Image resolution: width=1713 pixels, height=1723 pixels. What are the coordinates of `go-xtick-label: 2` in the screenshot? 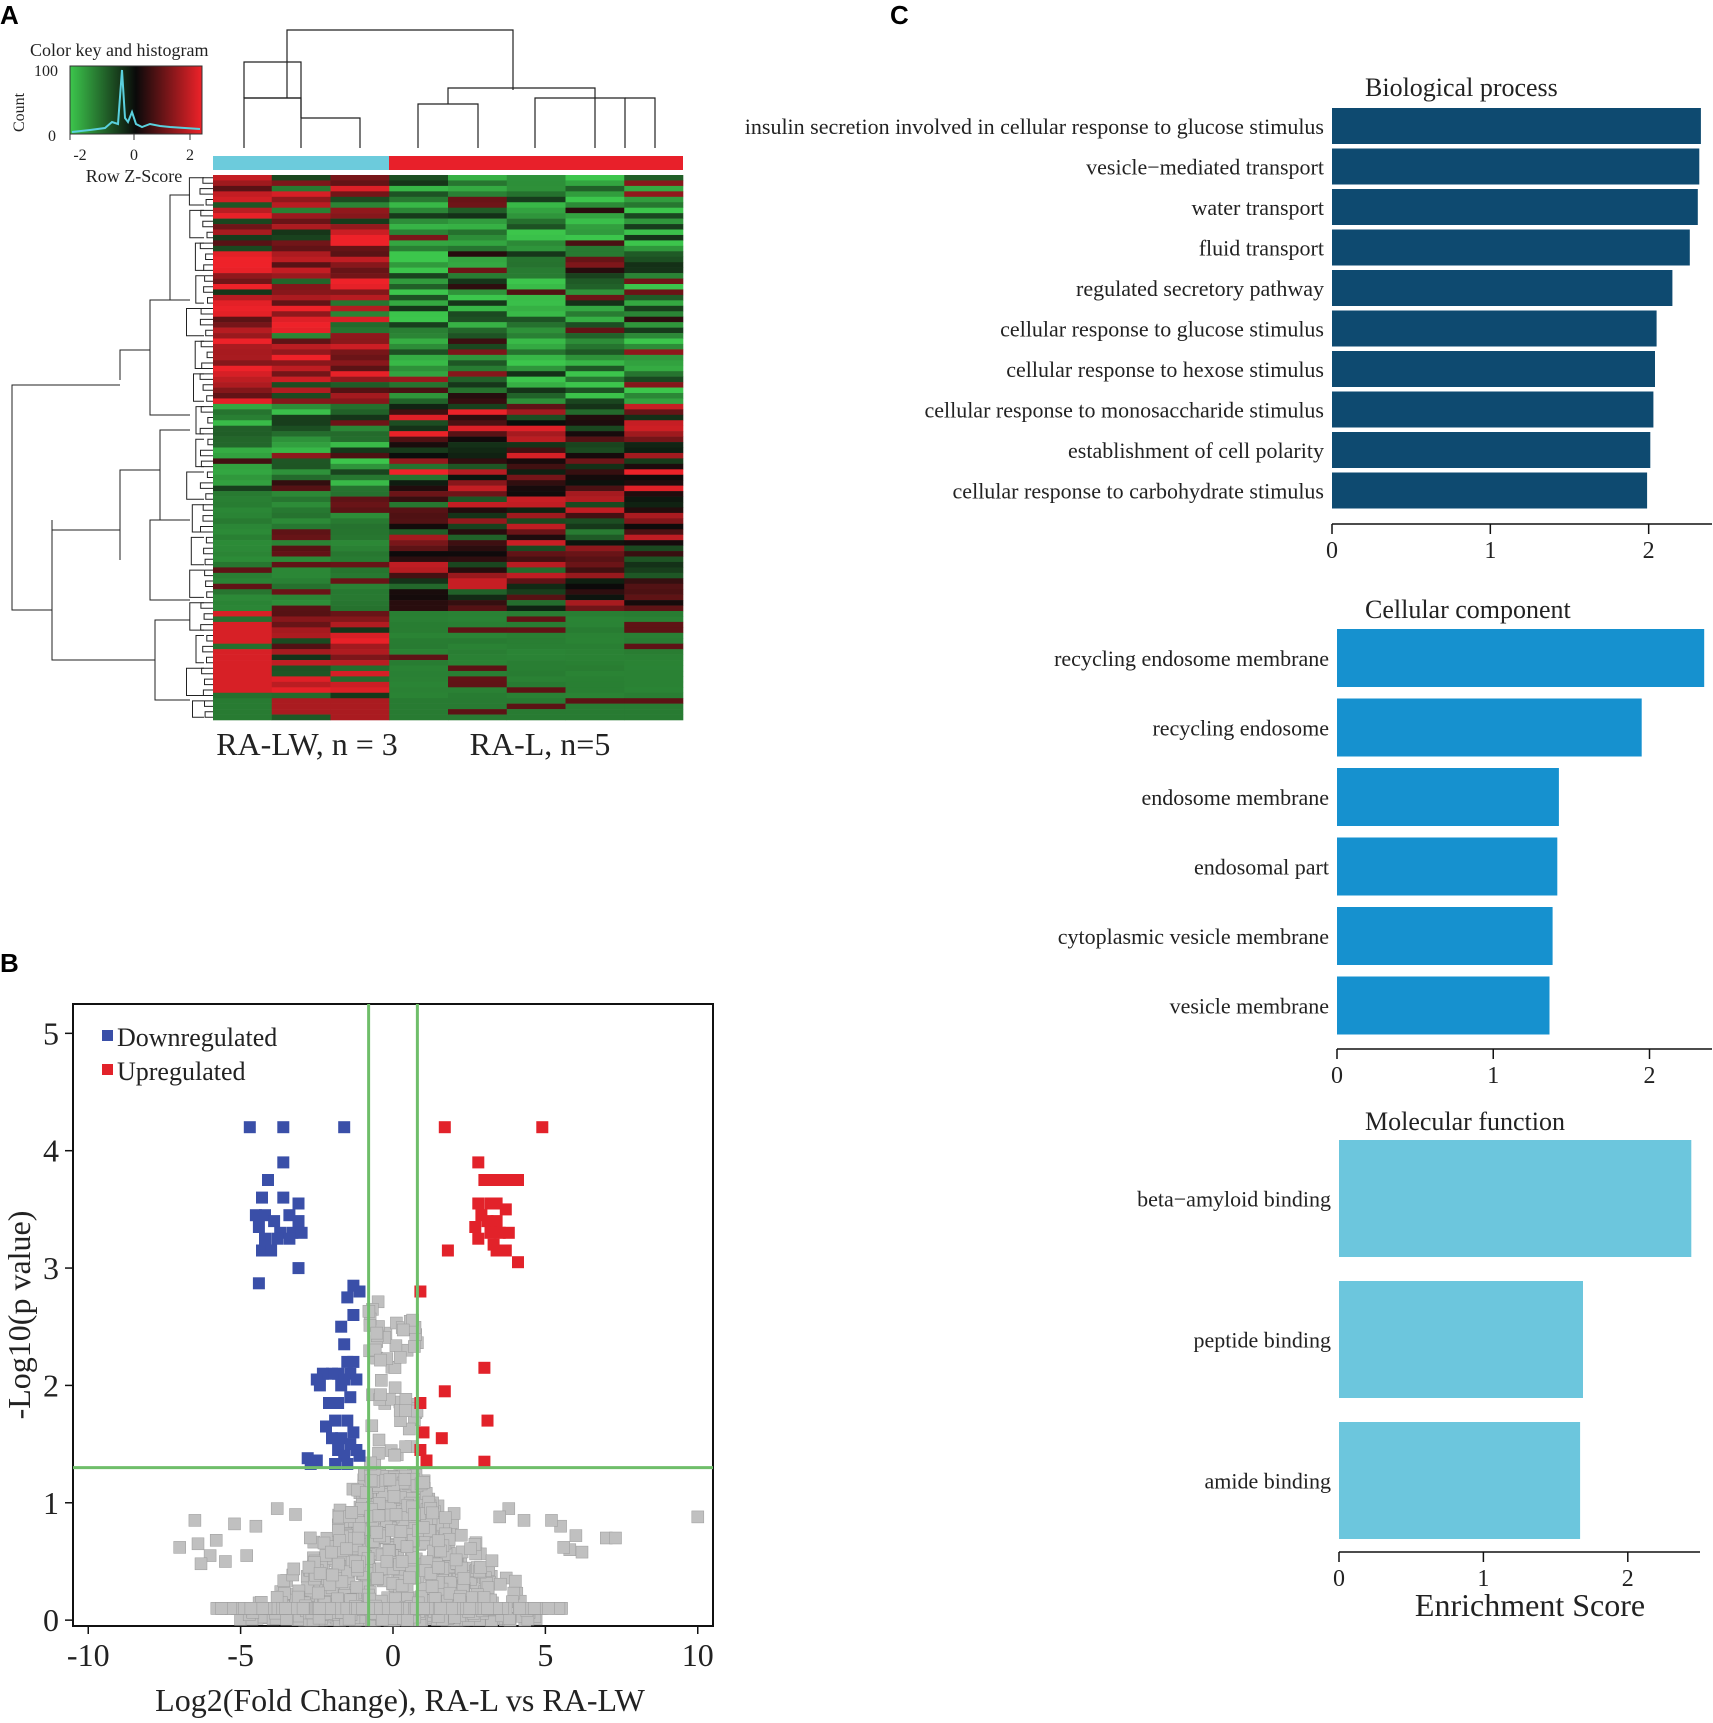 It's located at (1650, 1076).